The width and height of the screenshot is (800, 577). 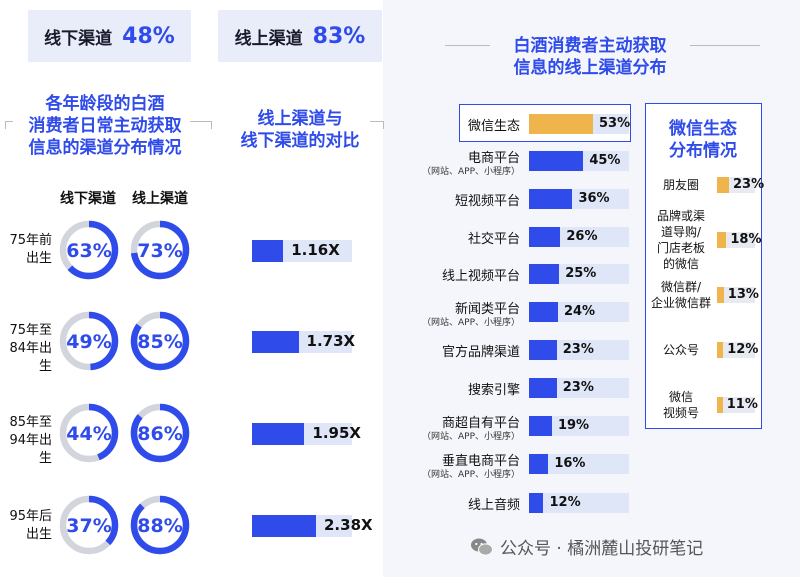 I want to click on age-group-label: 75年前 出生, so click(x=26, y=250).